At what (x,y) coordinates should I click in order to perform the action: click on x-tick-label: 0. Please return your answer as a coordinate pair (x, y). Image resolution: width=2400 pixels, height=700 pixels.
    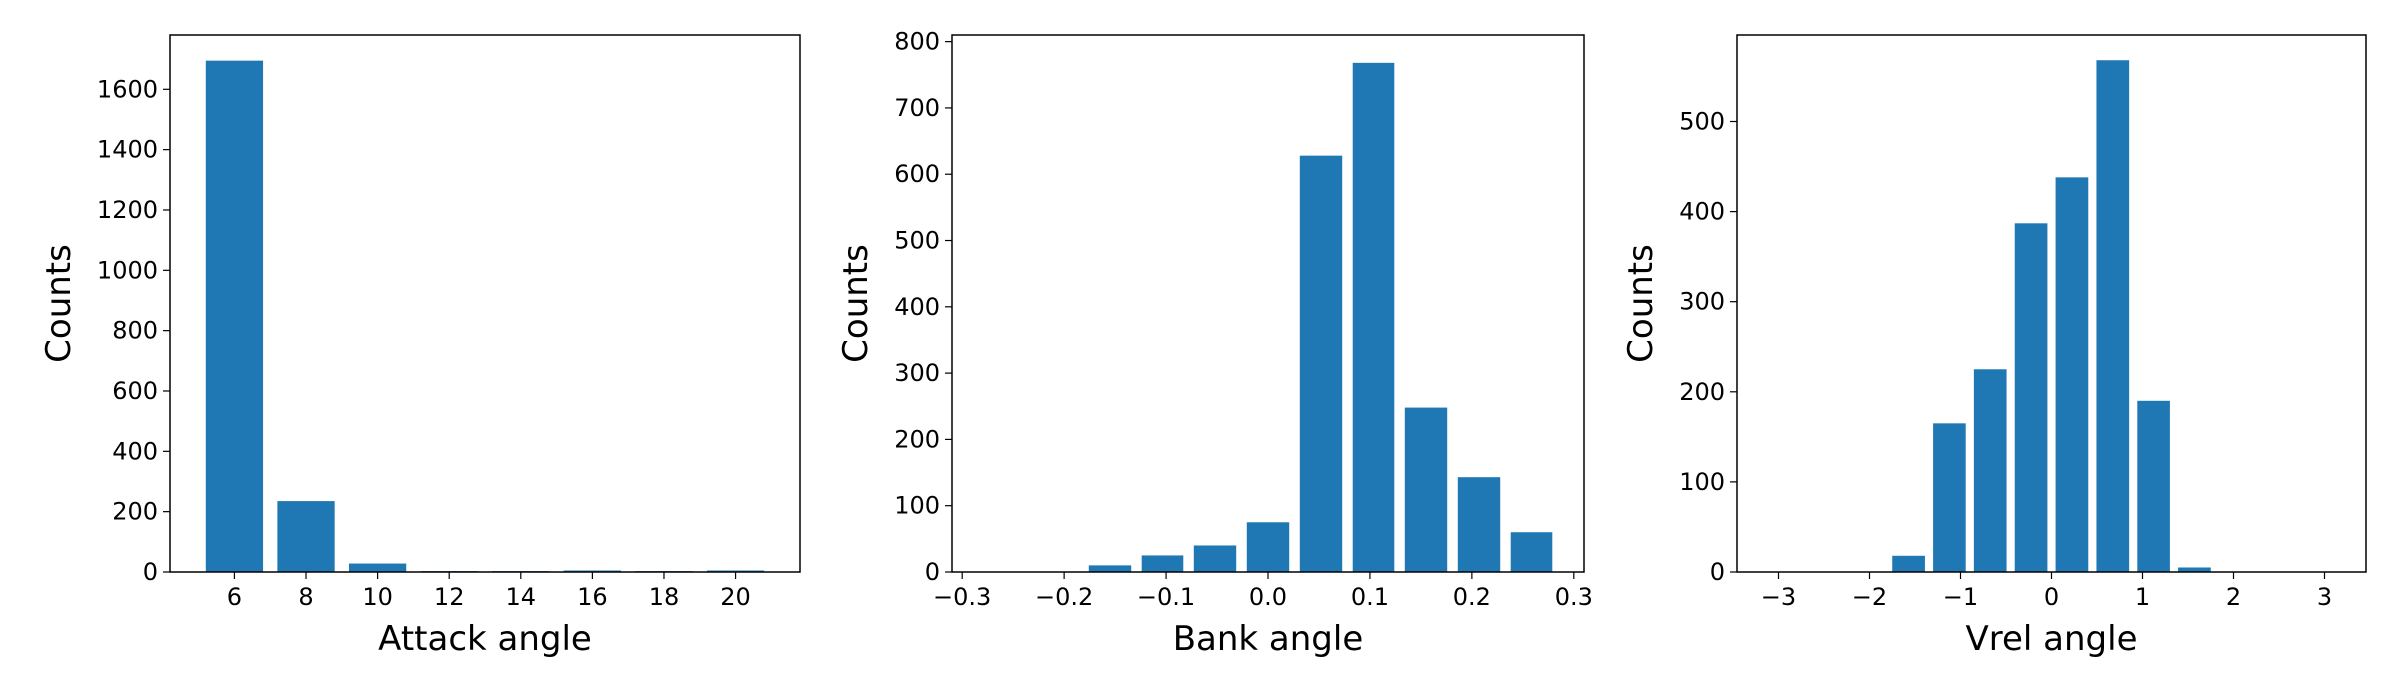
    Looking at the image, I should click on (2051, 597).